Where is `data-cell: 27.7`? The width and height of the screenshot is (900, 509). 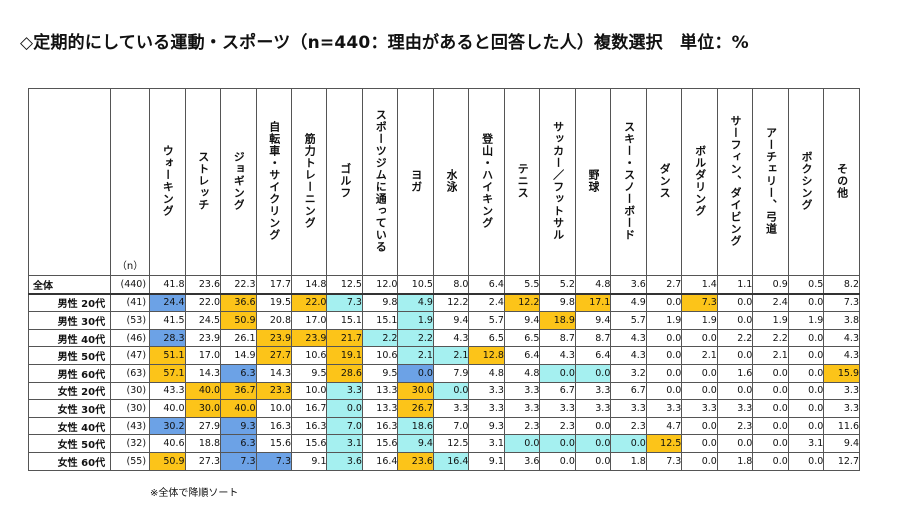 data-cell: 27.7 is located at coordinates (274, 355).